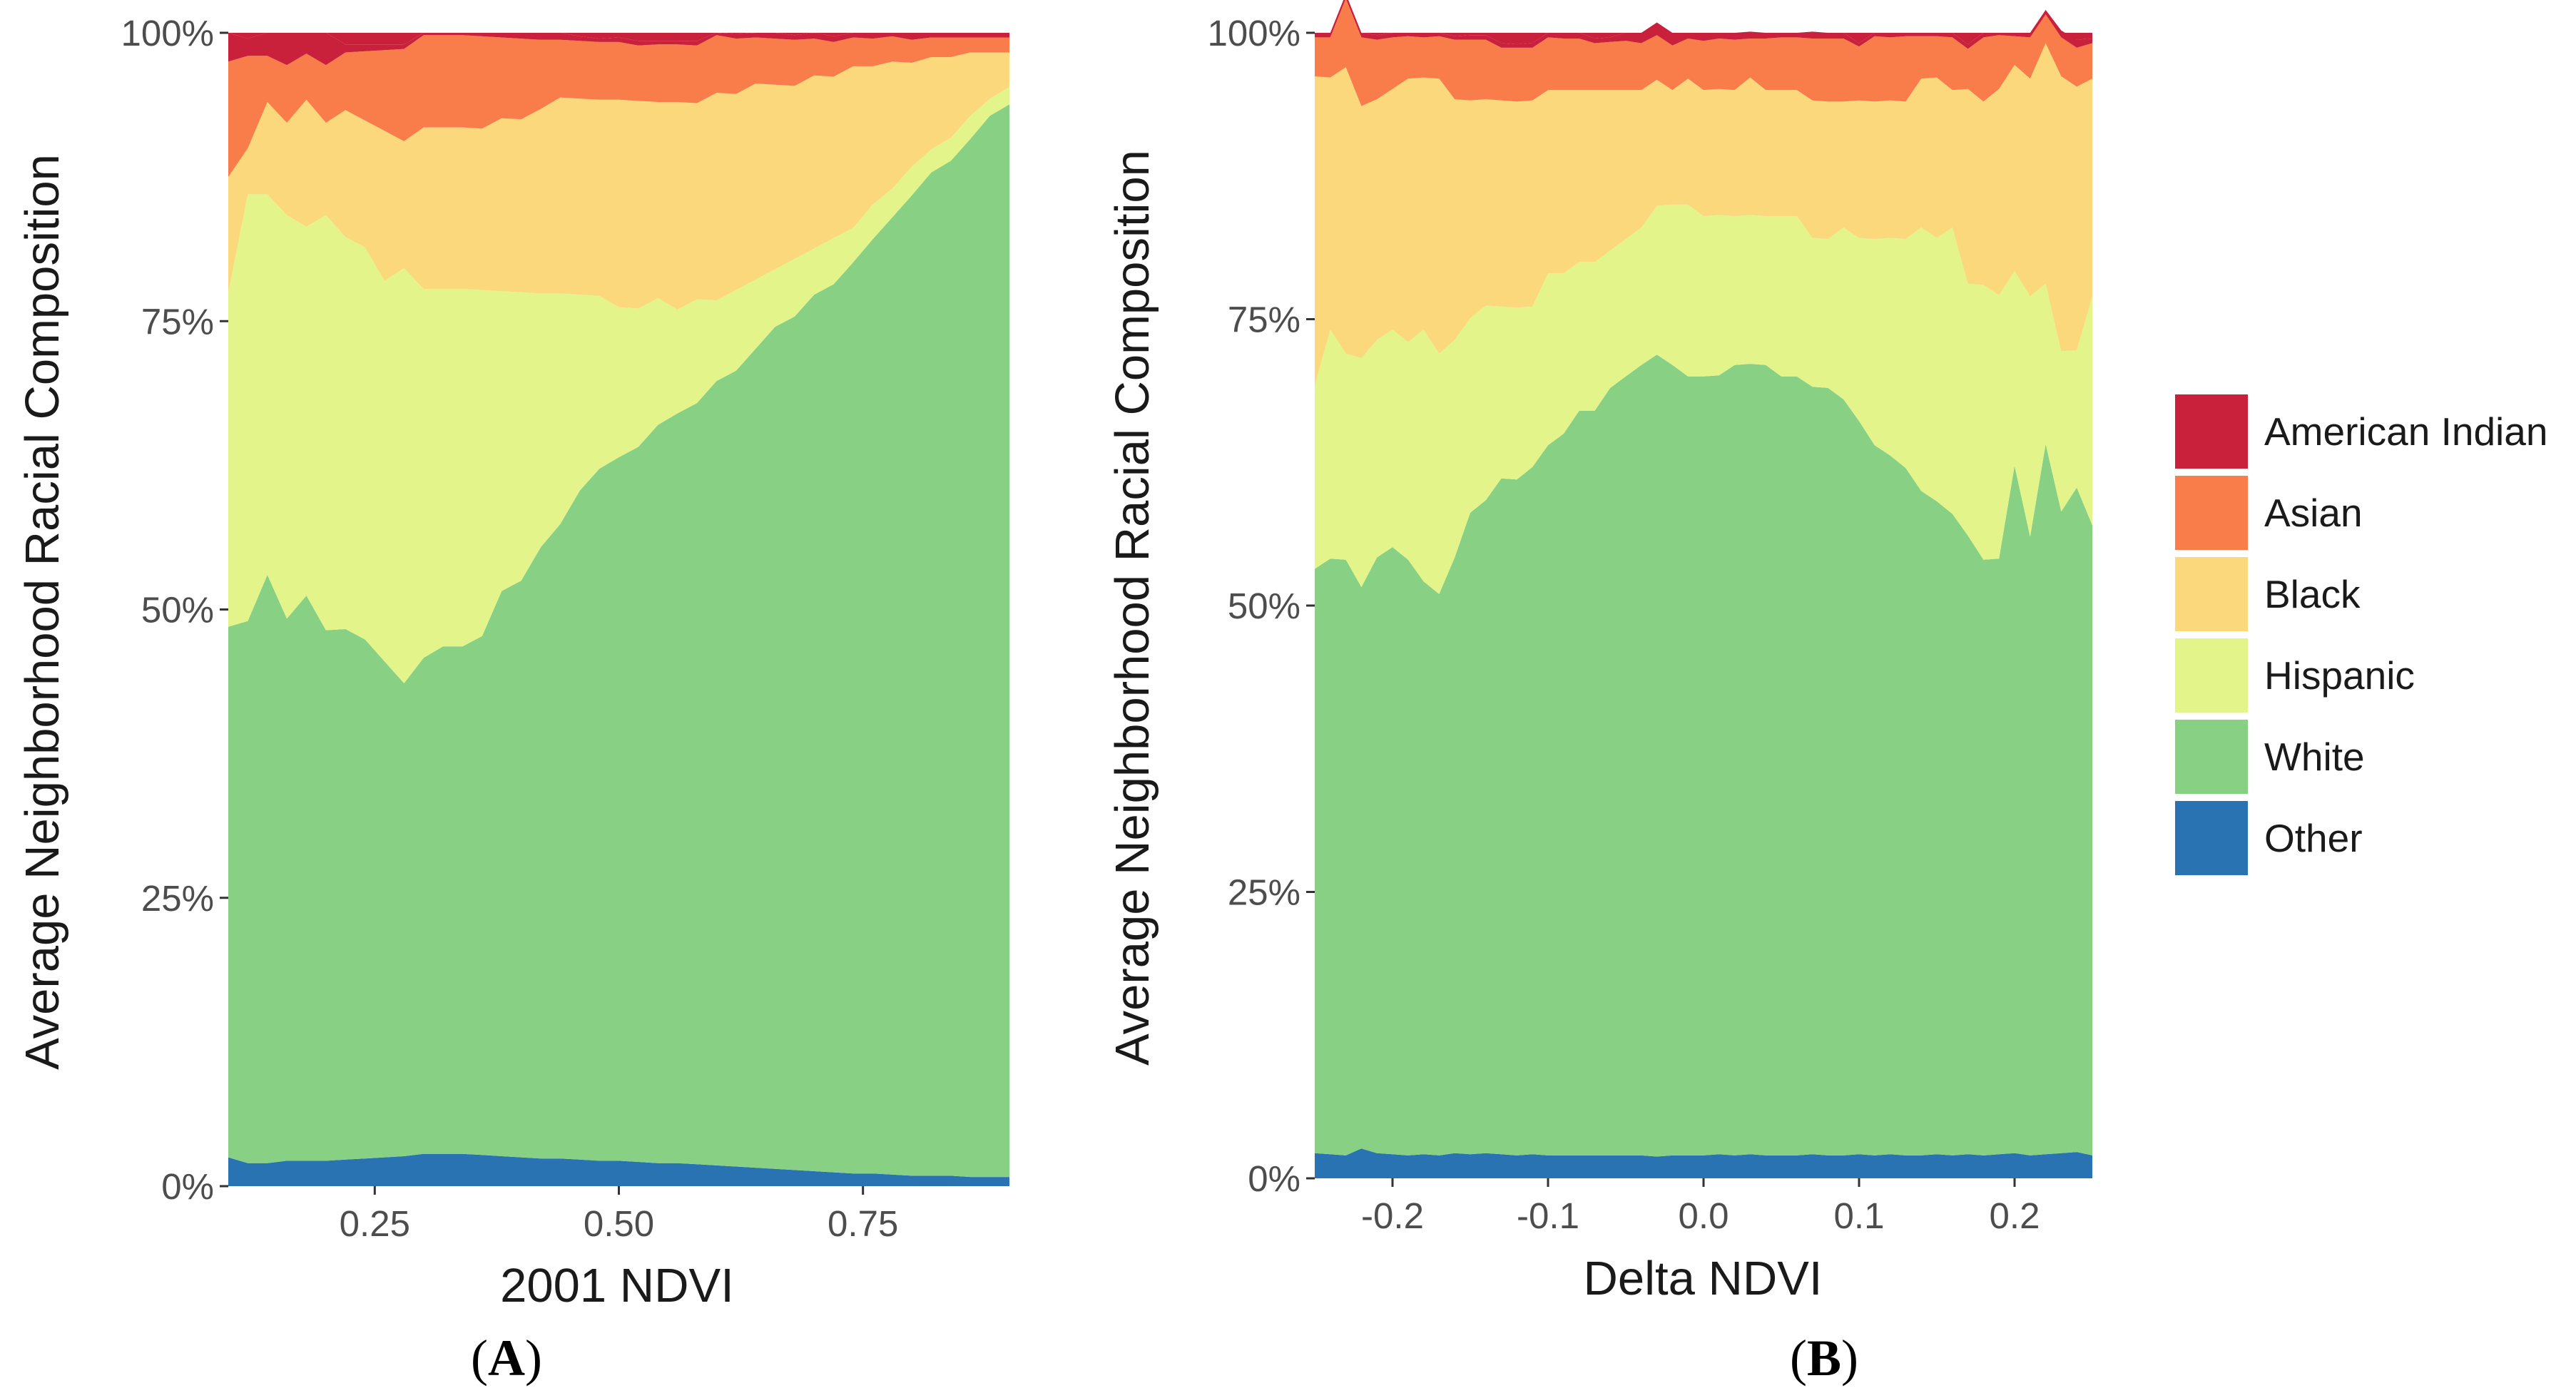 The height and width of the screenshot is (1398, 2576). I want to click on panel-b-y-tick-label: 25%, so click(1264, 893).